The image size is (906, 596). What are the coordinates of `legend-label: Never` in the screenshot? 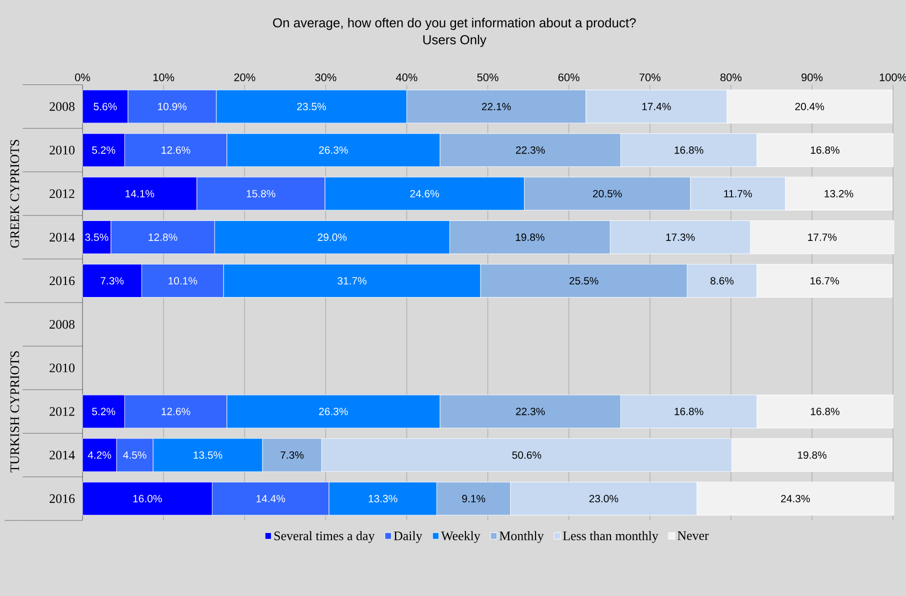 It's located at (693, 535).